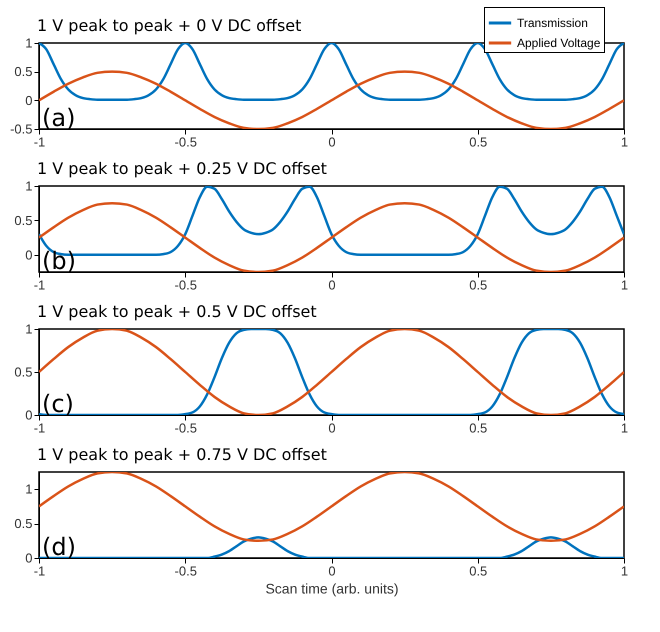 The height and width of the screenshot is (632, 660). What do you see at coordinates (58, 404) in the screenshot?
I see `annotation: (c)` at bounding box center [58, 404].